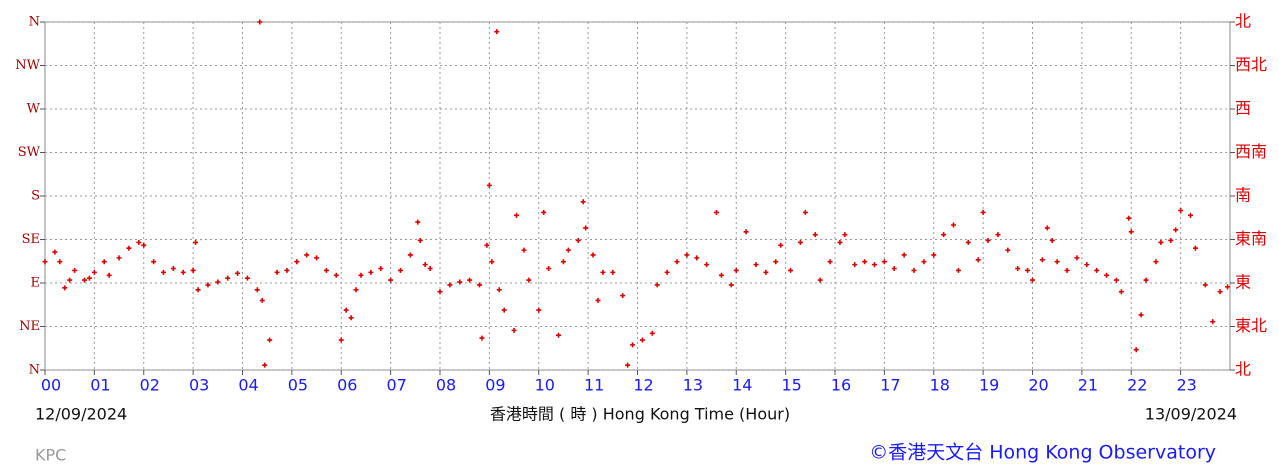 This screenshot has width=1279, height=469. Describe the element at coordinates (1042, 453) in the screenshot. I see `credit: ©香港天文台 Hong Kong Observatory` at that location.